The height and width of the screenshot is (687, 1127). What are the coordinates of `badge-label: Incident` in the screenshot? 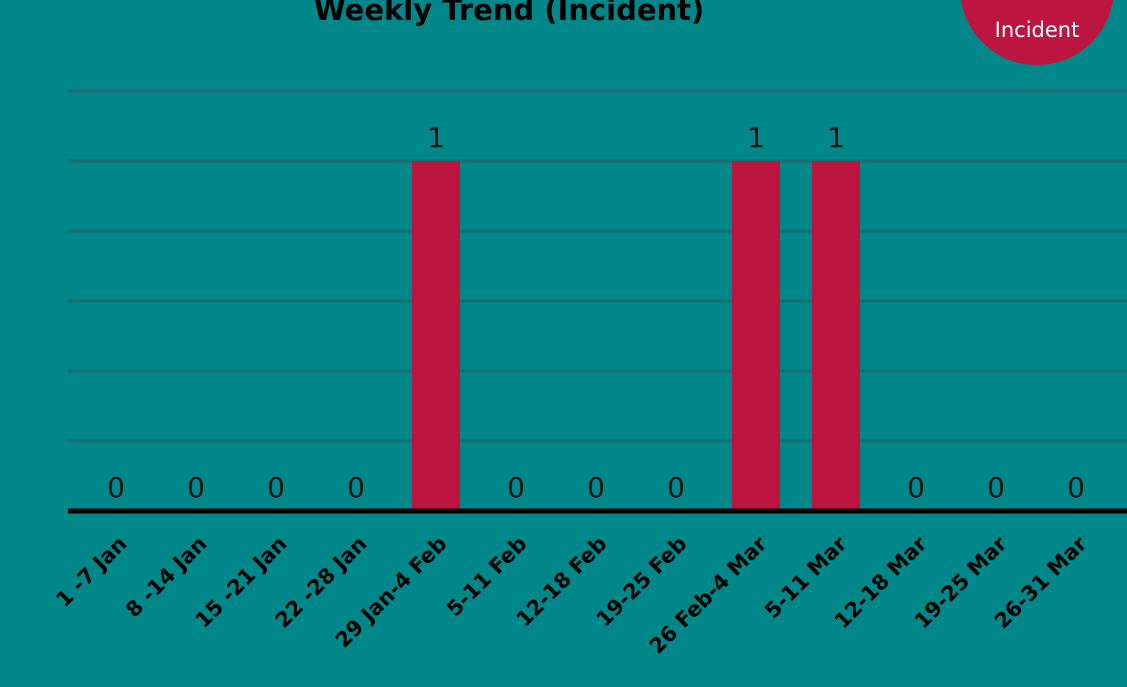 It's located at (1037, 30).